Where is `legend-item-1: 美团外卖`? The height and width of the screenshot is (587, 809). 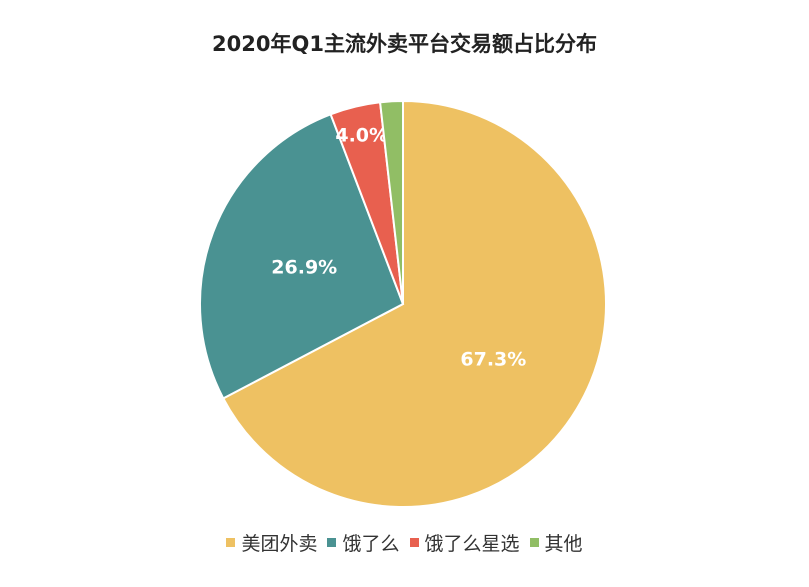
legend-item-1: 美团外卖 is located at coordinates (271, 542).